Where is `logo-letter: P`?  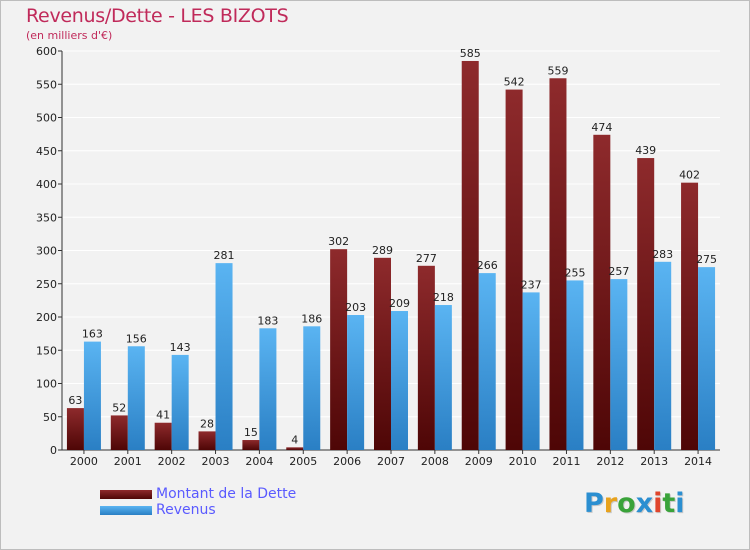
logo-letter: P is located at coordinates (594, 503).